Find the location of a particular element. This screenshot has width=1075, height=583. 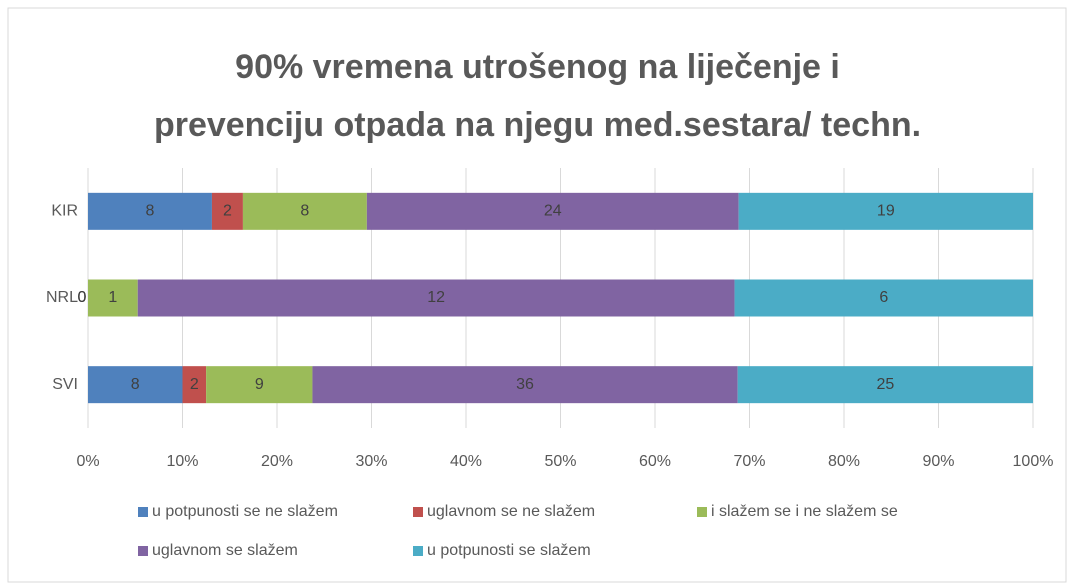

x-tick-label: 80% is located at coordinates (844, 461).